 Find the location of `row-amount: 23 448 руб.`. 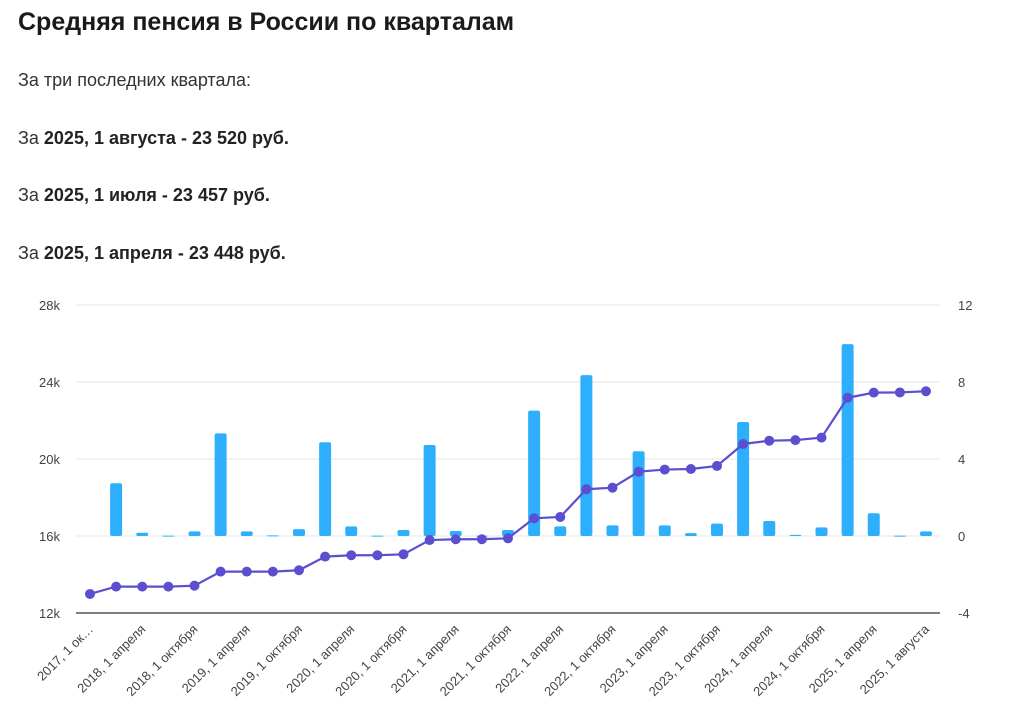

row-amount: 23 448 руб. is located at coordinates (237, 253).